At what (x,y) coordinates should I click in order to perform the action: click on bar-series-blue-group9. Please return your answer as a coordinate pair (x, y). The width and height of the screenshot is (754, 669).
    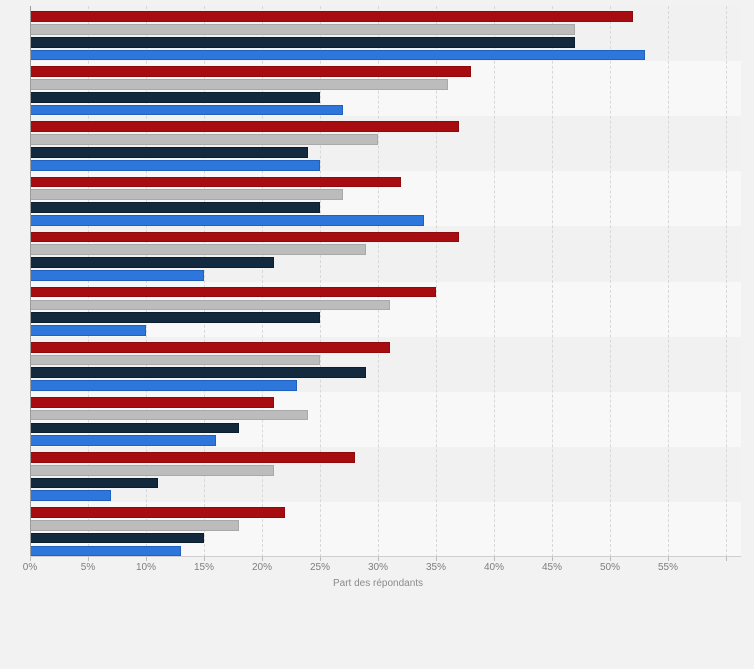
    Looking at the image, I should click on (71, 496).